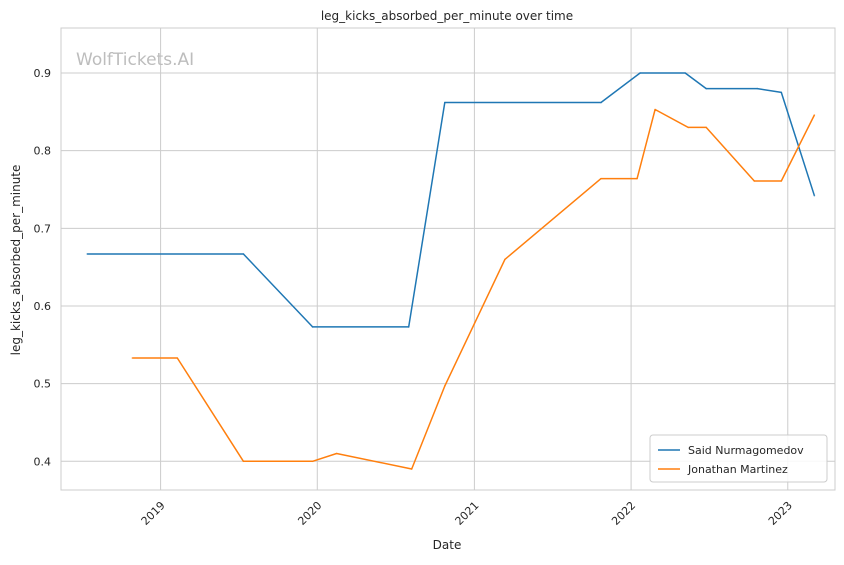  What do you see at coordinates (737, 469) in the screenshot?
I see `legend-label: Jonathan Martinez` at bounding box center [737, 469].